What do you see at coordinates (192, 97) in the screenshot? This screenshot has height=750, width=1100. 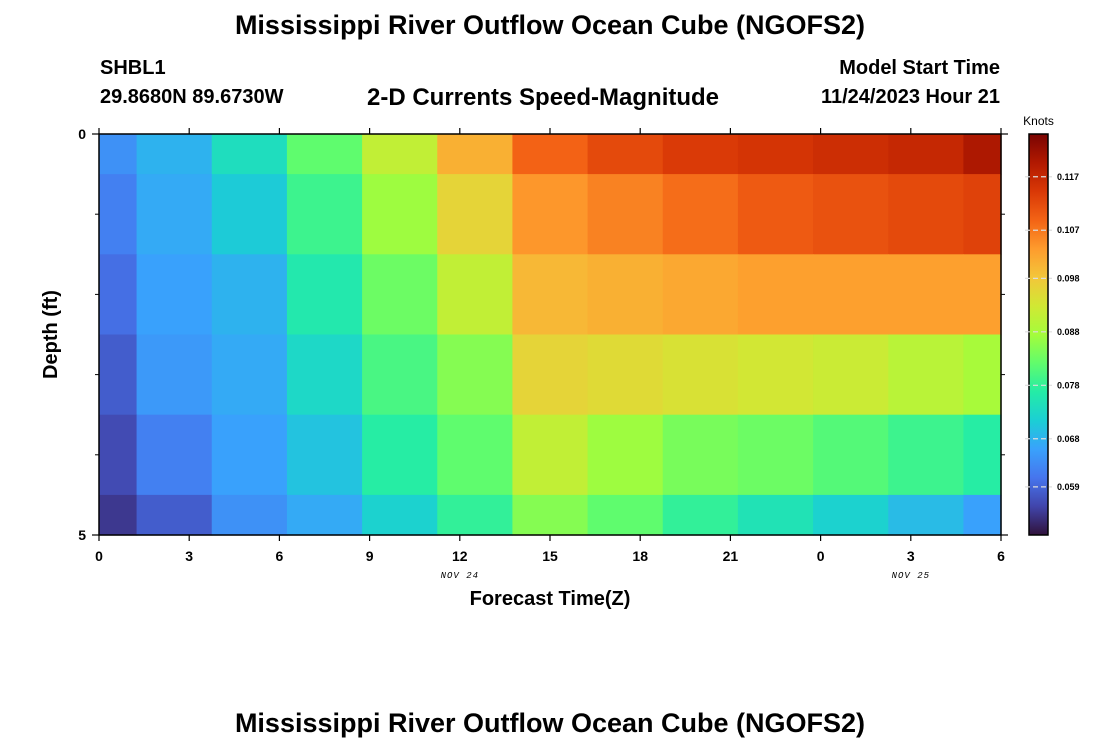 I see `station-coordinates: 29.8680N 89.6730W` at bounding box center [192, 97].